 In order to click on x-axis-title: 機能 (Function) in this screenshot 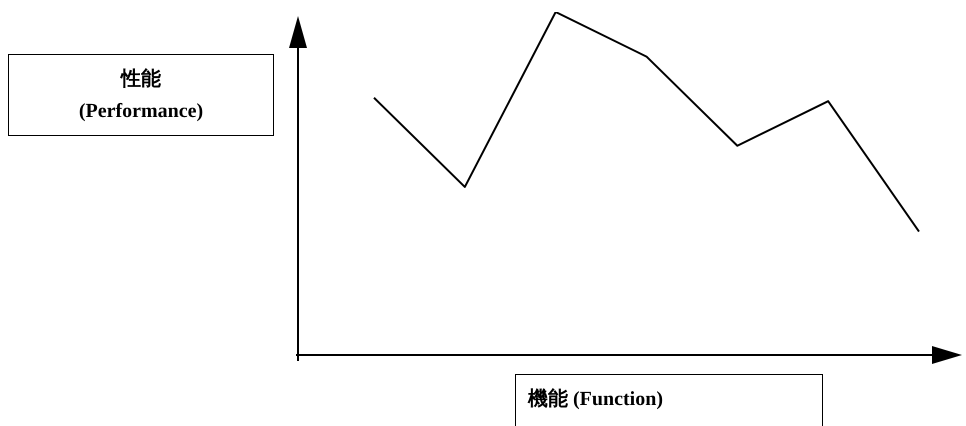, I will do `click(669, 400)`.